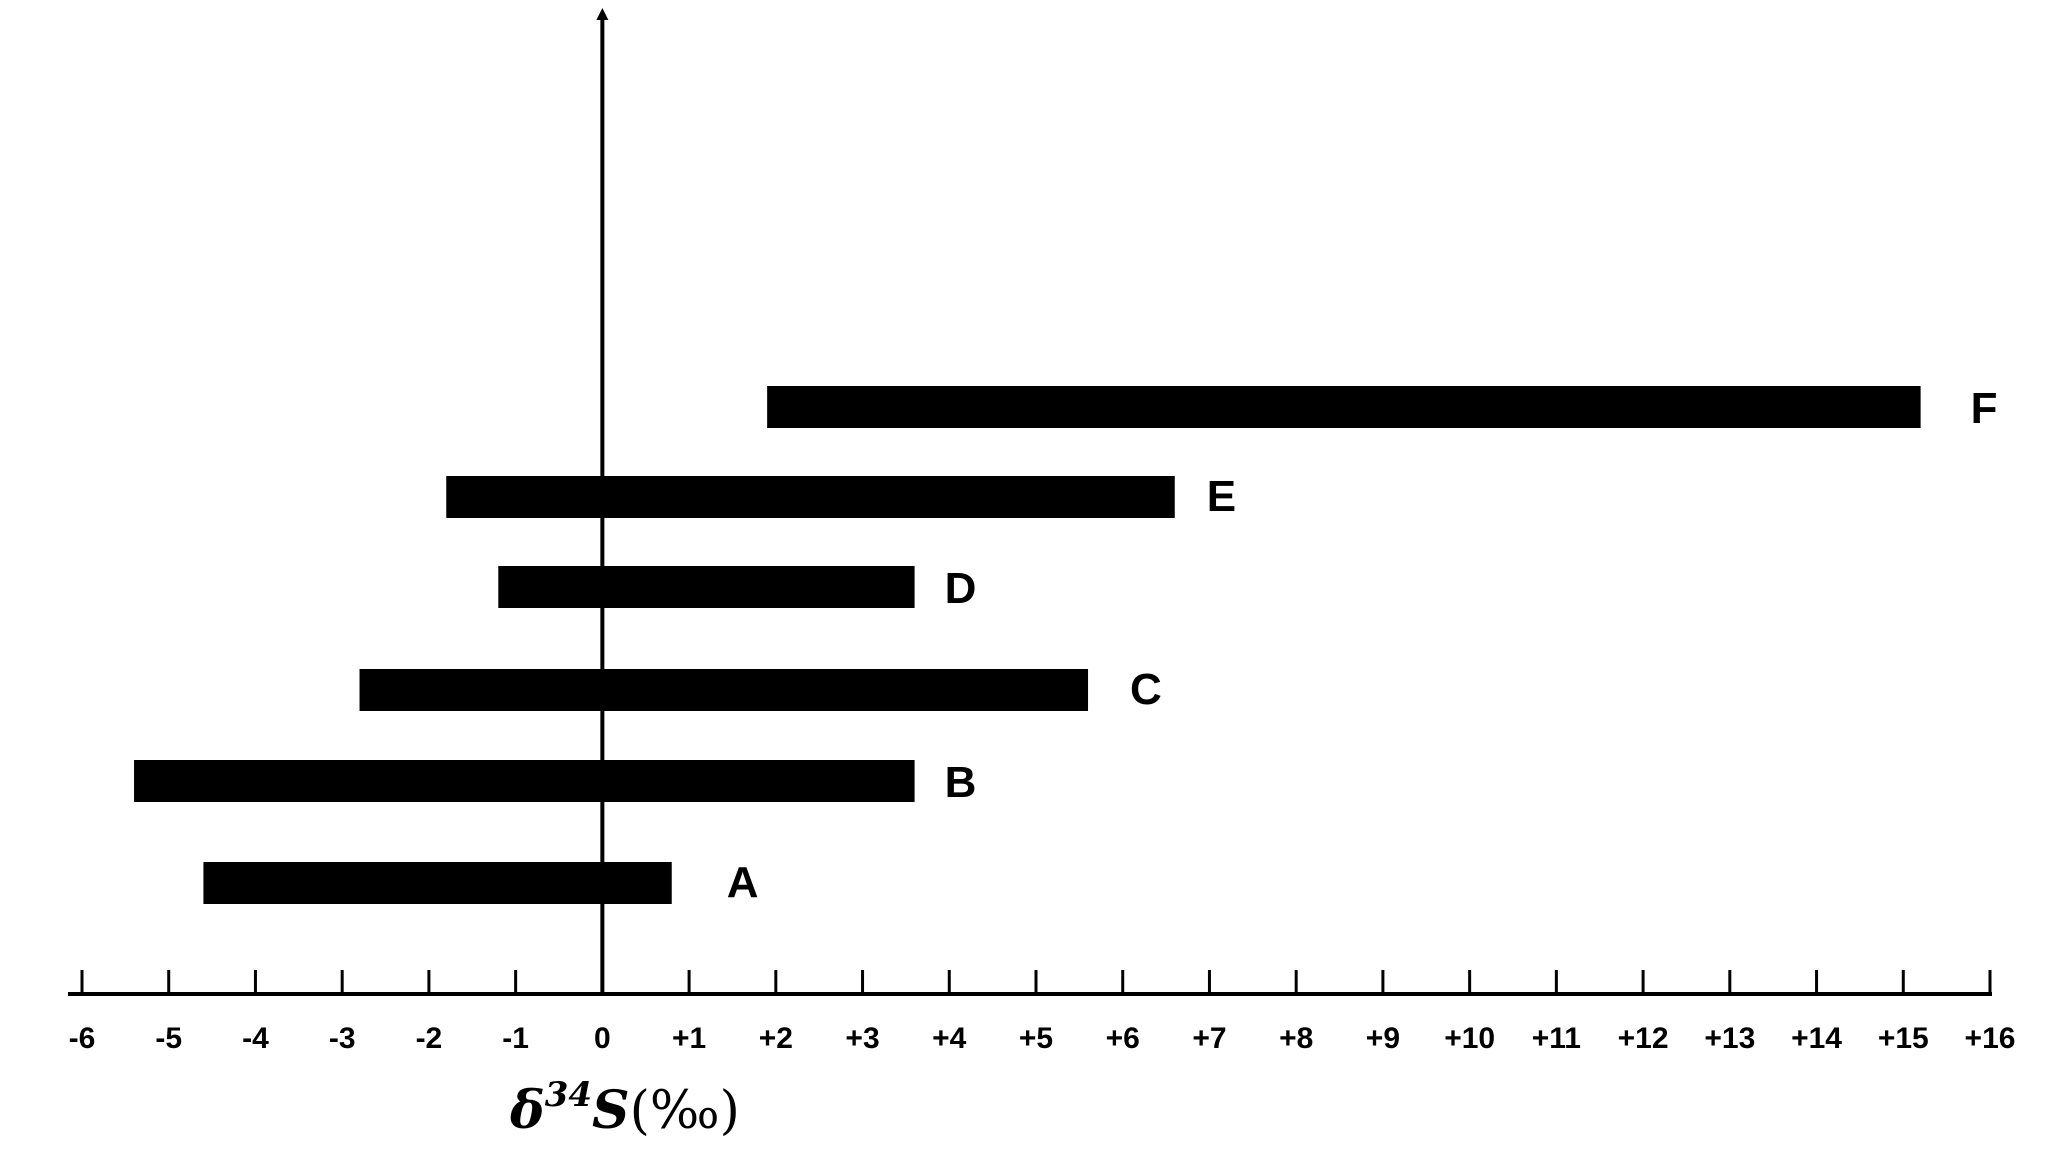 The width and height of the screenshot is (2066, 1162). What do you see at coordinates (515, 1038) in the screenshot?
I see `x-tick-label: -1` at bounding box center [515, 1038].